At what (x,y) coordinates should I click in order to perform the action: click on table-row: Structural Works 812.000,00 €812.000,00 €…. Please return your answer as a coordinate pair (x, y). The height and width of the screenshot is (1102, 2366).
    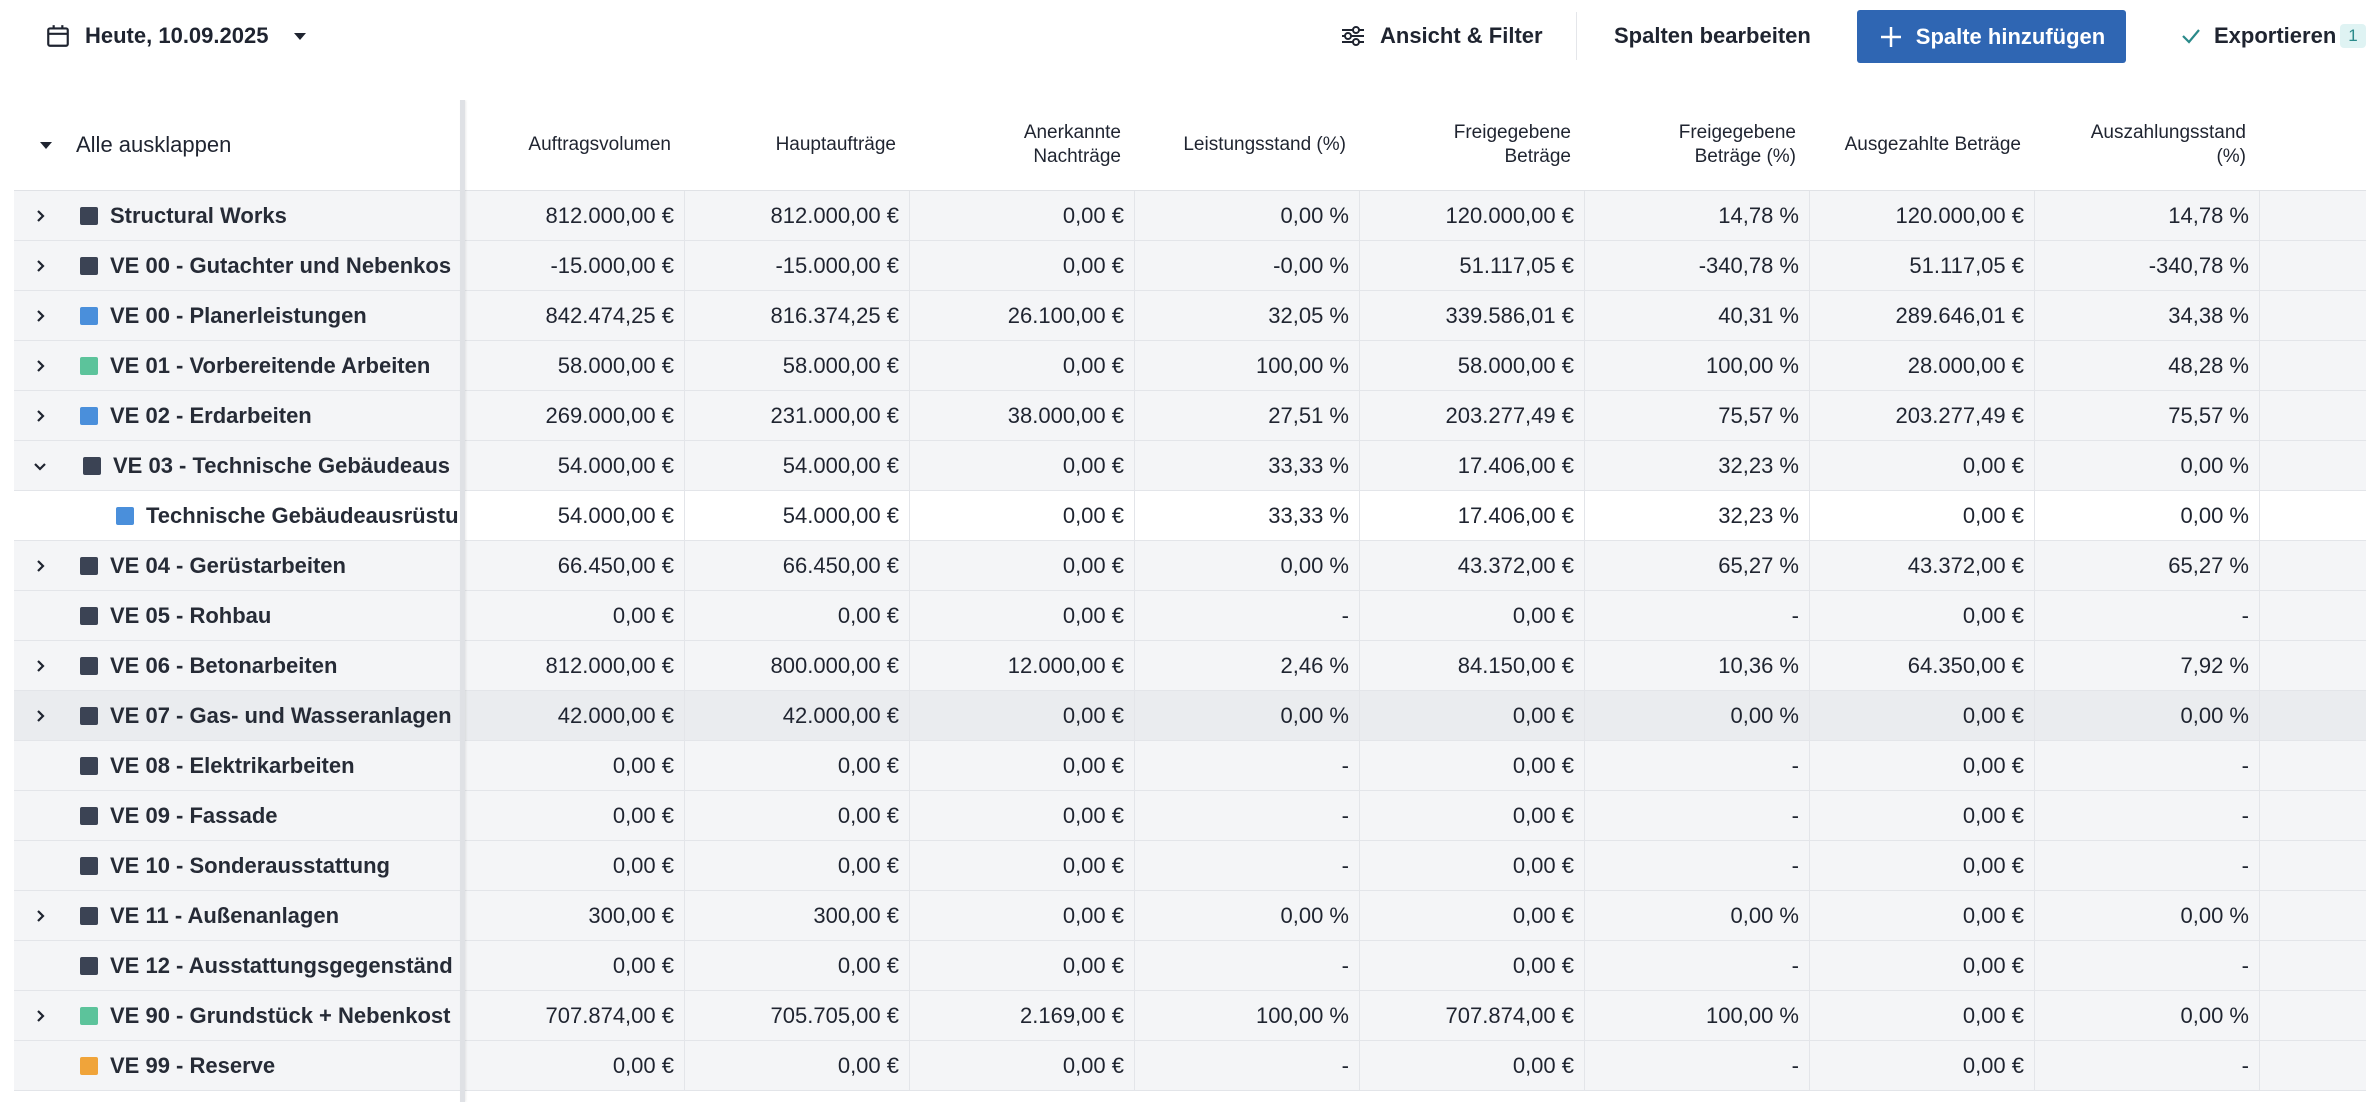
    Looking at the image, I should click on (1190, 216).